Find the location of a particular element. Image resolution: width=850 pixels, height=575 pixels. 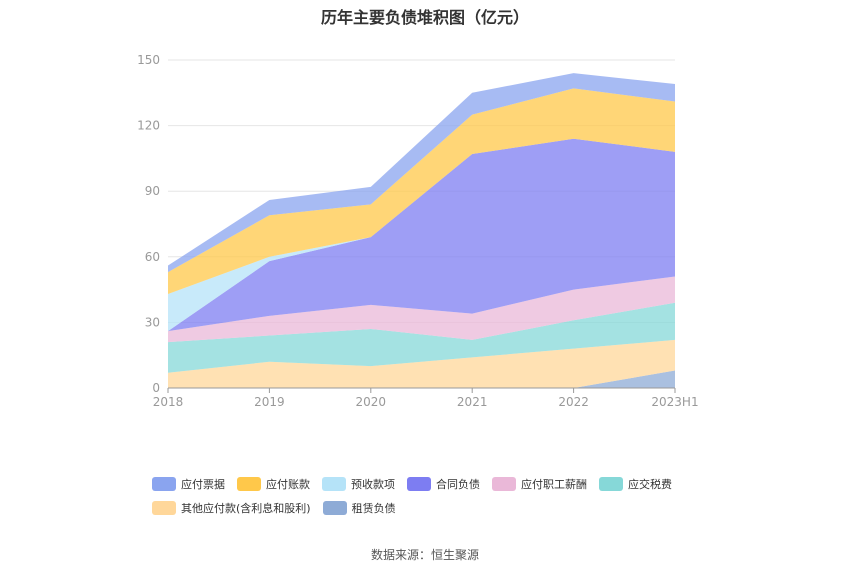

y-tick-label: 90 is located at coordinates (152, 191).